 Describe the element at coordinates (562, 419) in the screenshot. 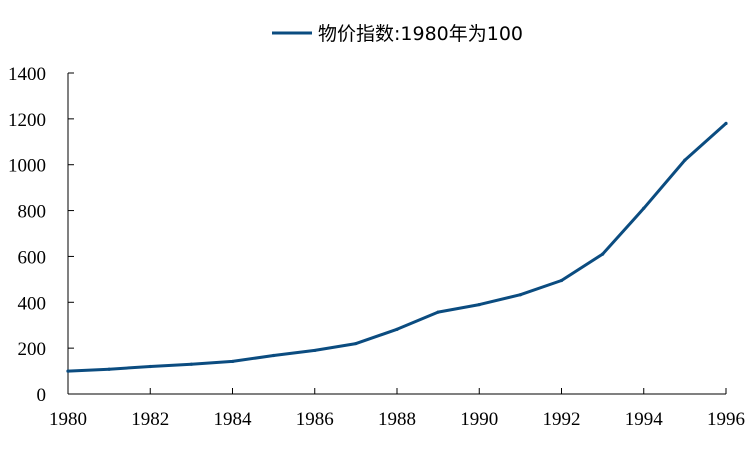

I see `x-tick-label: 1992` at that location.